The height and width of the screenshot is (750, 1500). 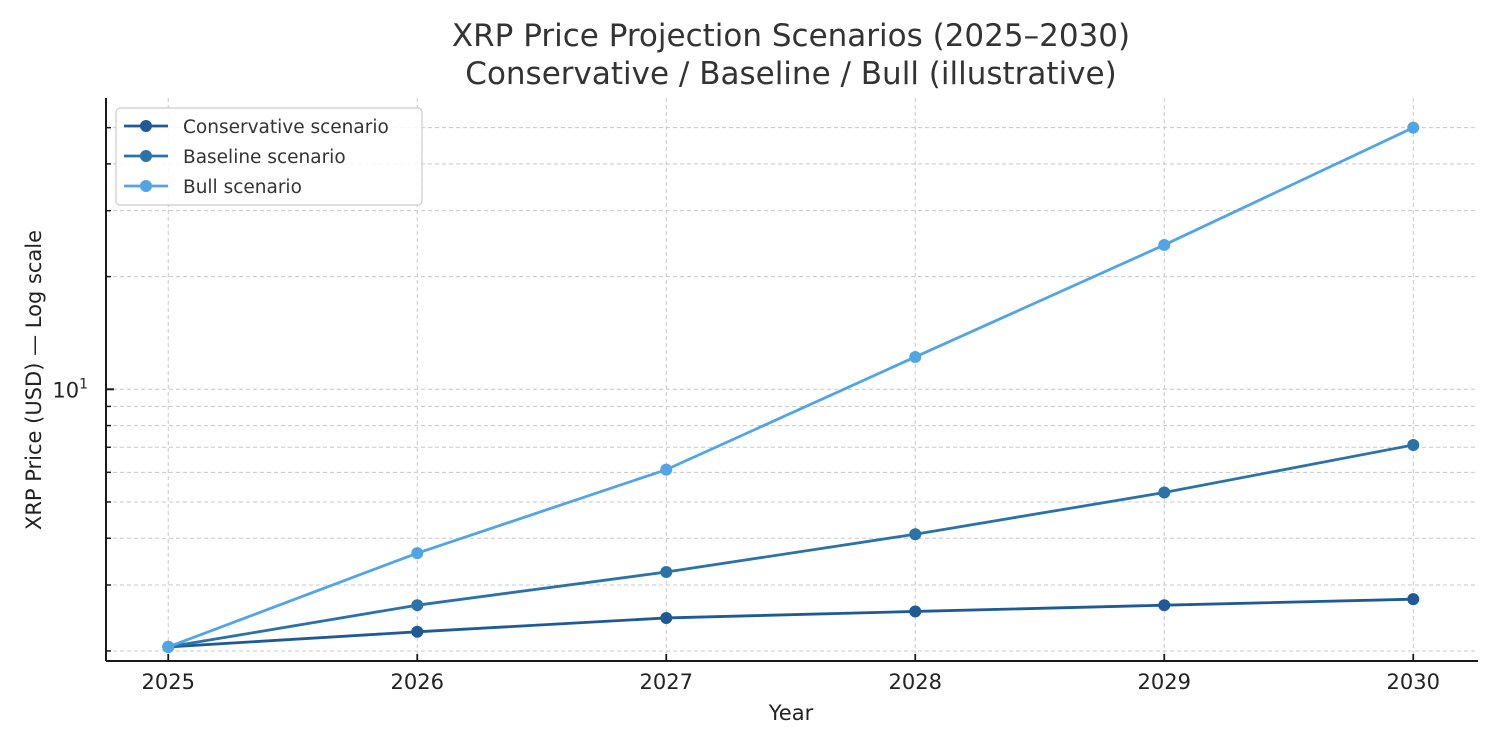 I want to click on legend-item: Conservative scenario, so click(x=256, y=127).